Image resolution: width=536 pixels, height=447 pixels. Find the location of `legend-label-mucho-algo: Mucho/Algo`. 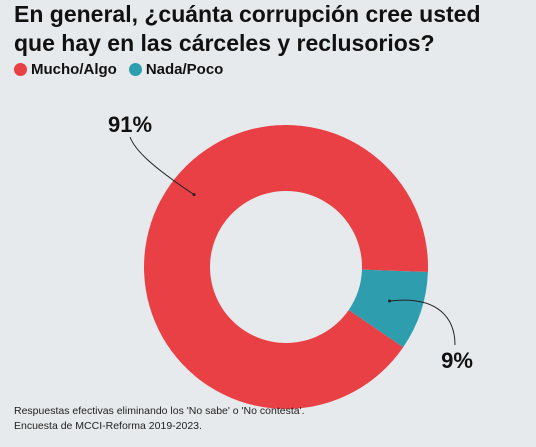

legend-label-mucho-algo: Mucho/Algo is located at coordinates (74, 69).